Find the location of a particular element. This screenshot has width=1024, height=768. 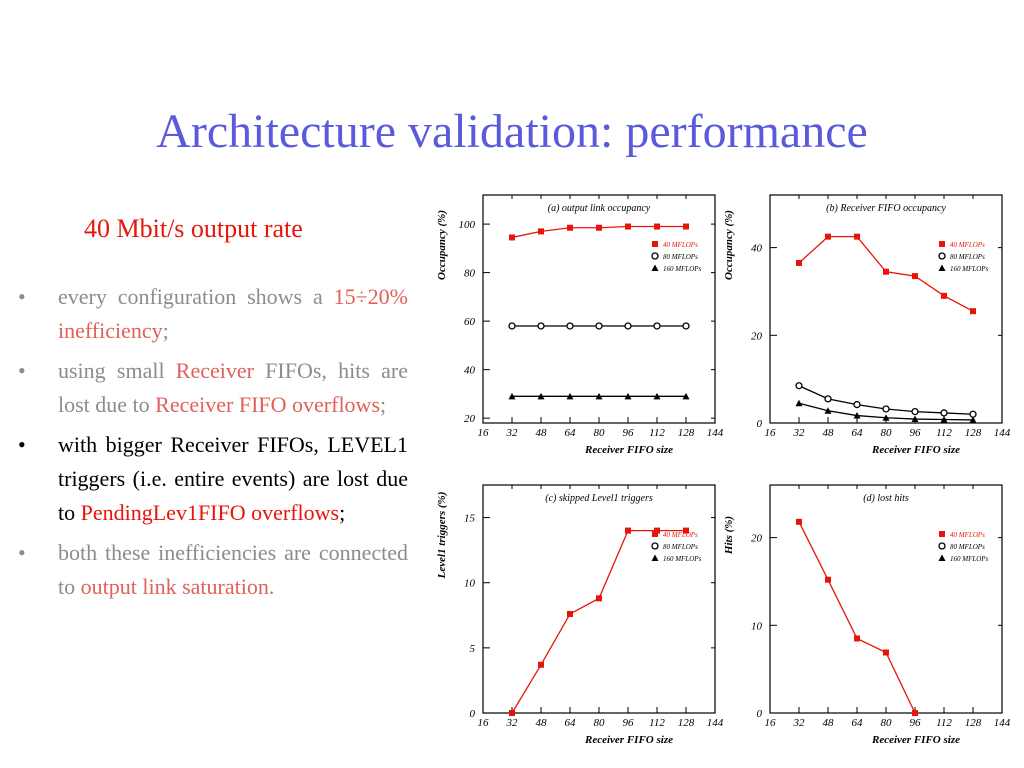

slide-title: Architecture validation: performance is located at coordinates (512, 131).